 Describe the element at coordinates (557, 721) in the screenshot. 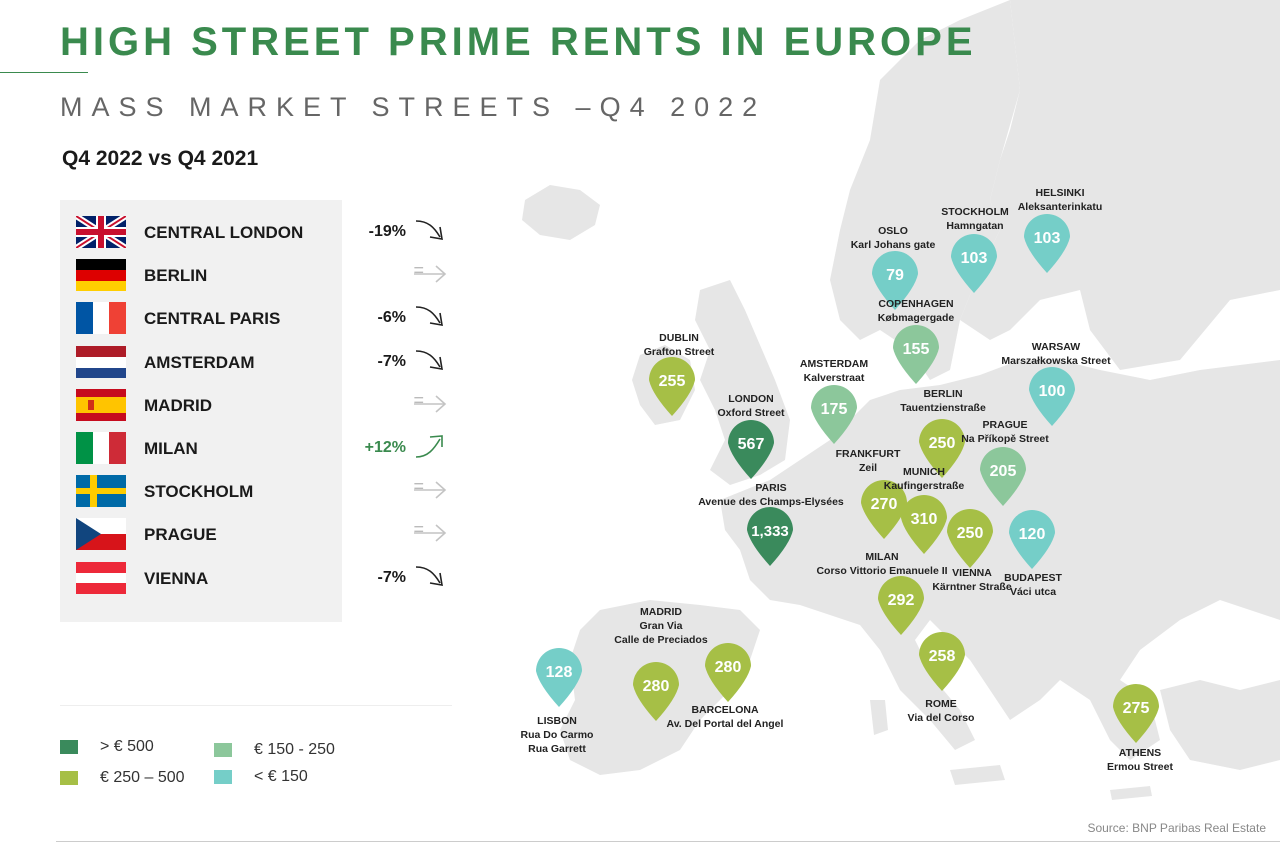

I see `pin-city-name: LISBON` at that location.